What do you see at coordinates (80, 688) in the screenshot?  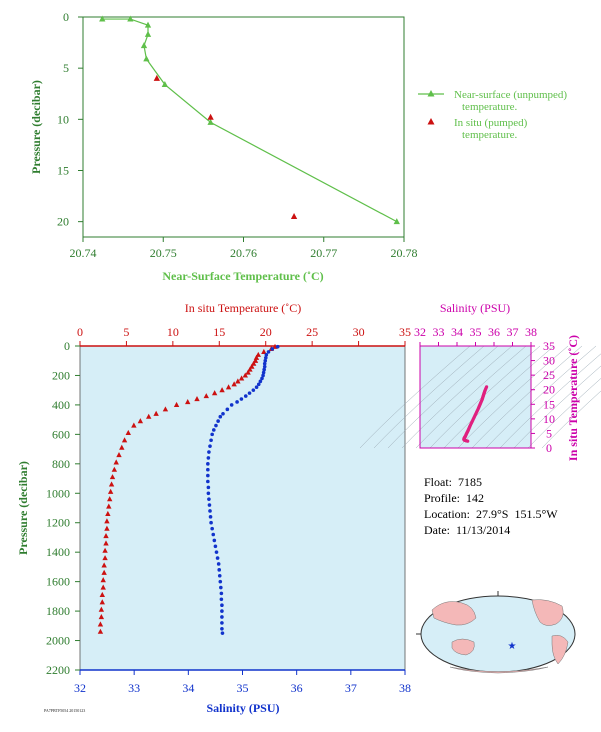 I see `salinity-tick-label: 32` at bounding box center [80, 688].